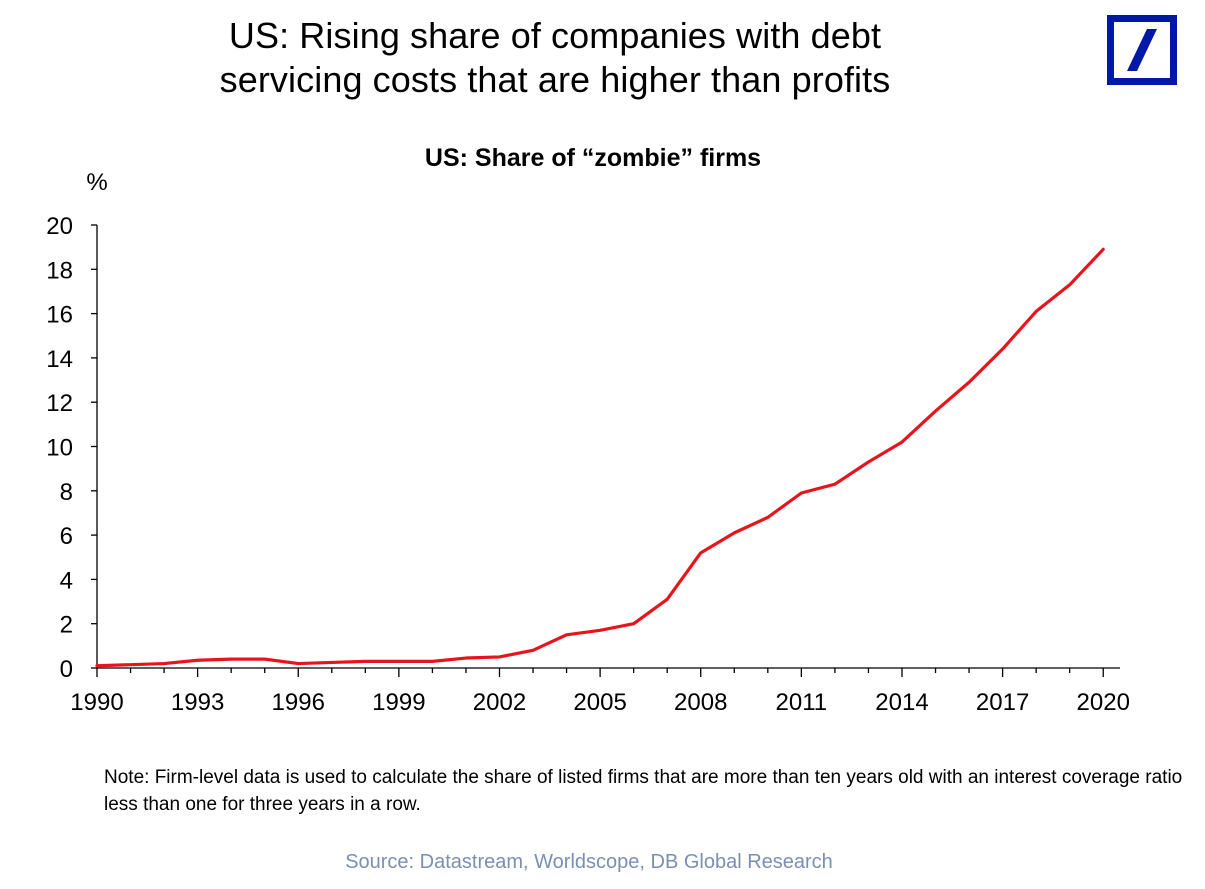 The height and width of the screenshot is (889, 1205). I want to click on logo-graphic, so click(1142, 50).